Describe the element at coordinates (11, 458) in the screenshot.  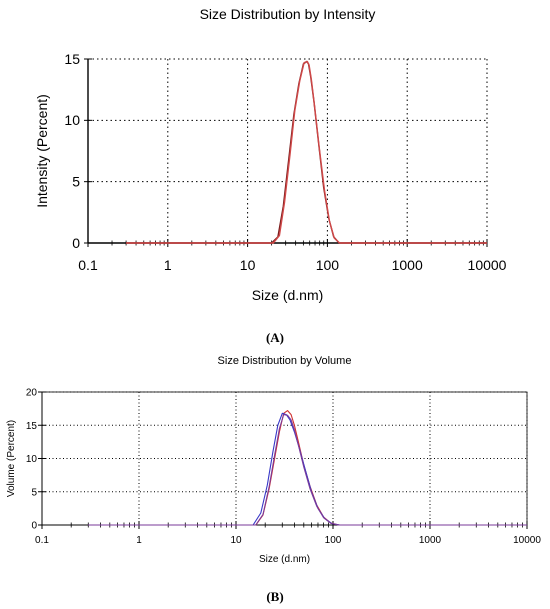
I see `y-axis-label: Volume (Percent)` at that location.